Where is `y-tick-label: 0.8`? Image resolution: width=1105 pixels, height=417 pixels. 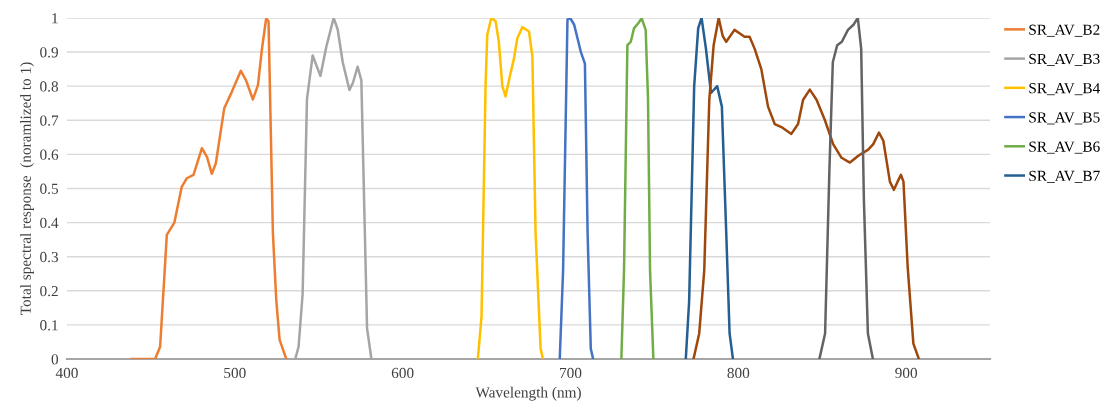
y-tick-label: 0.8 is located at coordinates (49, 86).